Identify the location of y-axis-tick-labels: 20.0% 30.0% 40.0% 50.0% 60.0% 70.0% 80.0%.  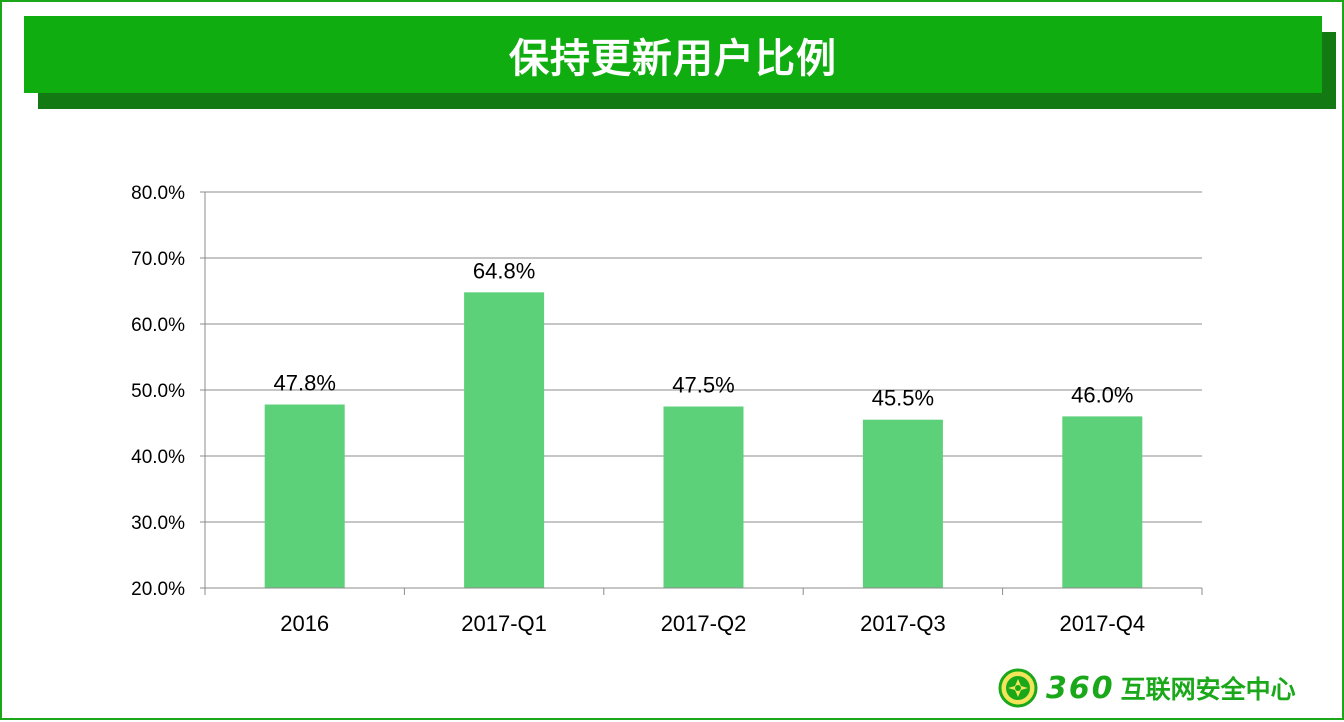
(158, 391).